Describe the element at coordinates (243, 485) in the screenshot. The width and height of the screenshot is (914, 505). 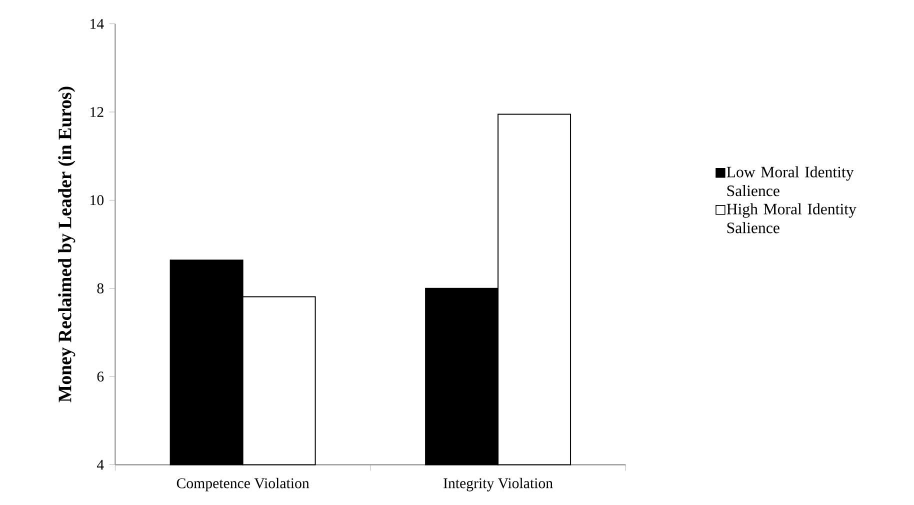
I see `x-tick-label: Competence Violation` at that location.